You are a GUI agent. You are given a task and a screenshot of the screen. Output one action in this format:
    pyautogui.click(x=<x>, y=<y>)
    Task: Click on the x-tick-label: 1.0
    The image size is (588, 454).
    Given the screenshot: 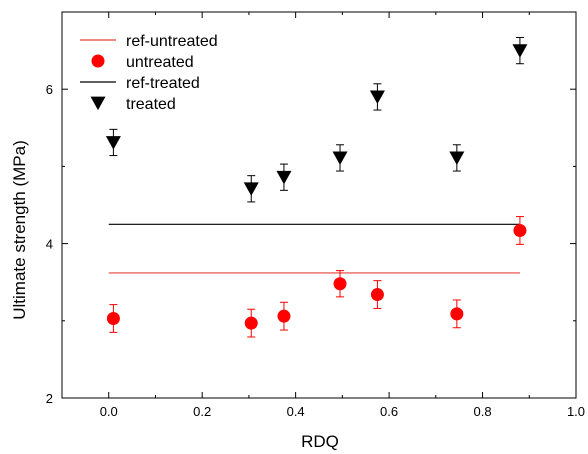 What is the action you would take?
    pyautogui.click(x=576, y=411)
    